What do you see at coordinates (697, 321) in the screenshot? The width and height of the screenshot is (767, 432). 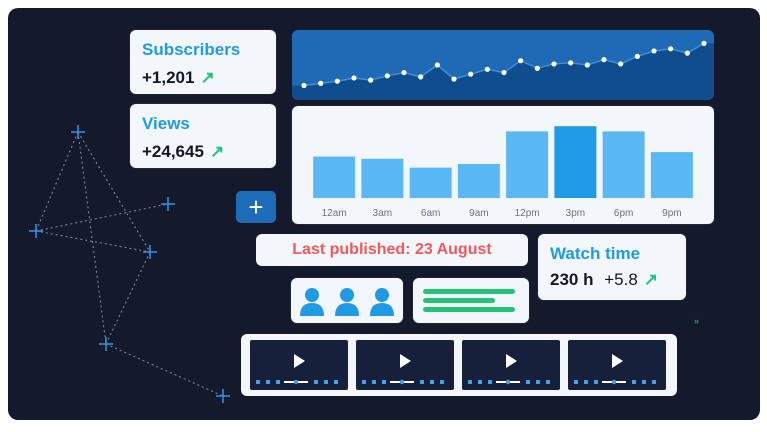 I see `decorative-arrow-icon: »` at bounding box center [697, 321].